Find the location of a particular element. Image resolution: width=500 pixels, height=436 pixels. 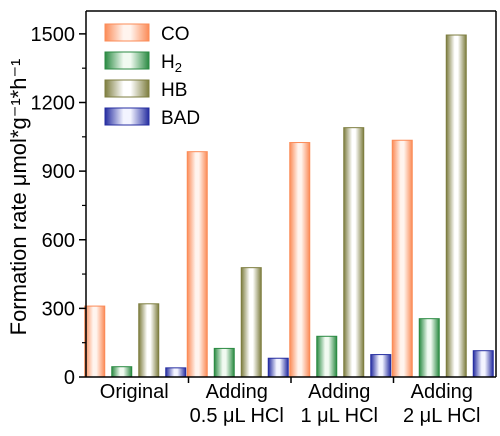

x-category-label-0-0: Original is located at coordinates (134, 392).